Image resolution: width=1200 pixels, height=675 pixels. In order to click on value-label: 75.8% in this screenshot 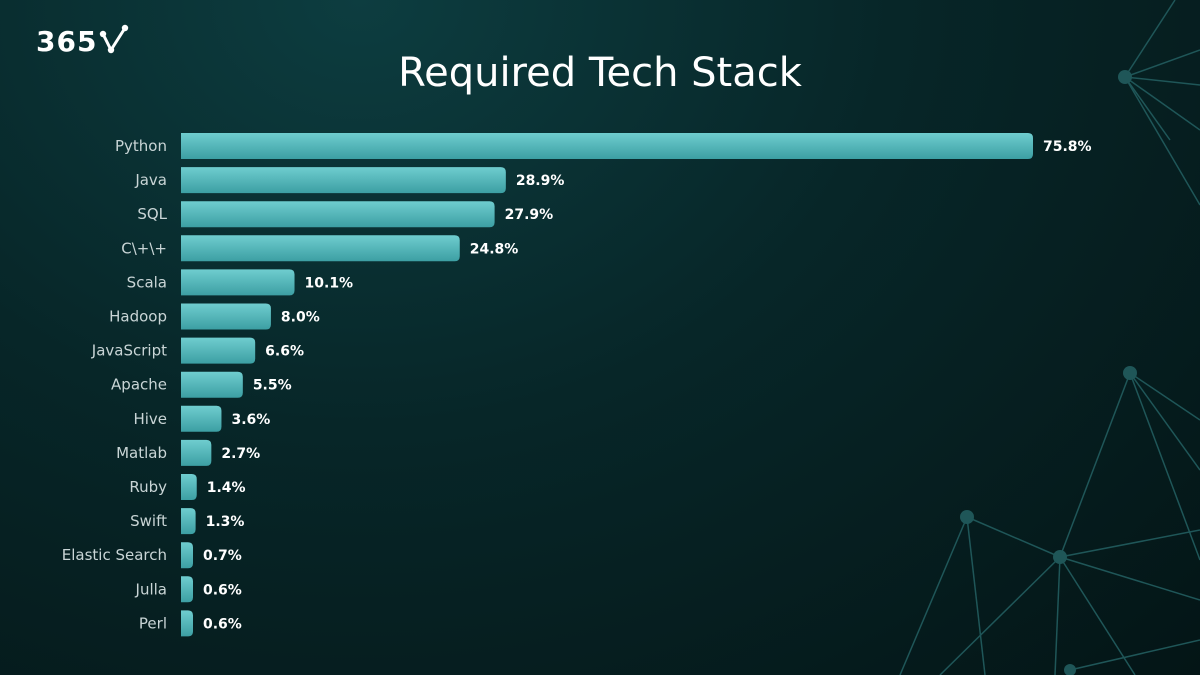, I will do `click(1067, 147)`.